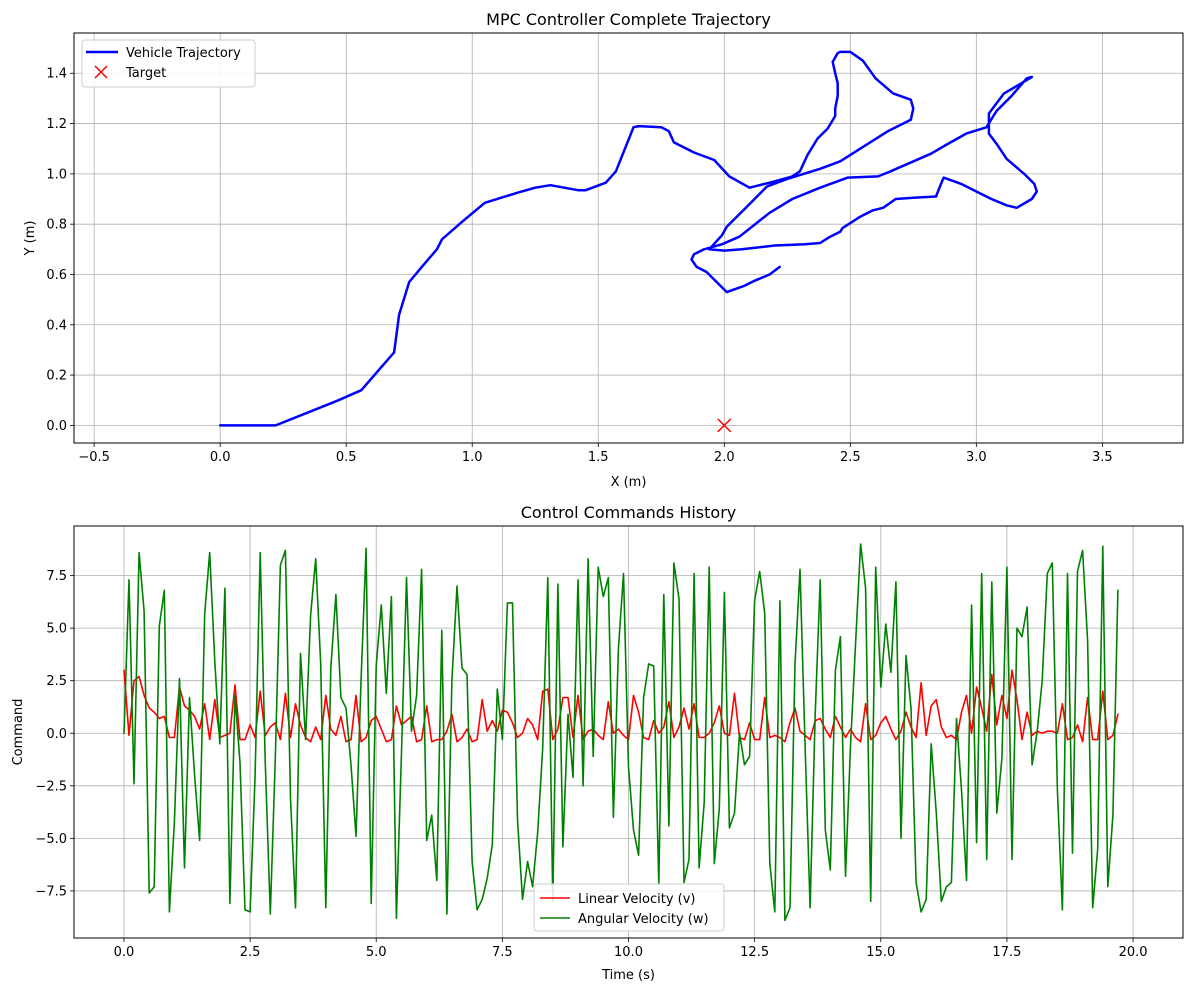  I want to click on control-y-axis-label: Command, so click(18, 732).